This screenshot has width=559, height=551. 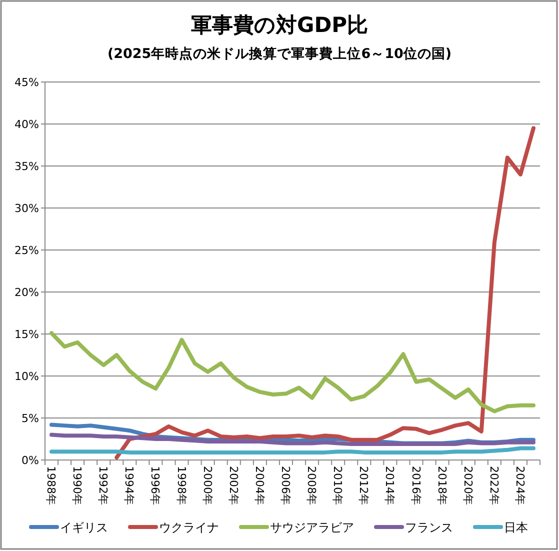 What do you see at coordinates (26, 82) in the screenshot?
I see `y-tick-label: 45%` at bounding box center [26, 82].